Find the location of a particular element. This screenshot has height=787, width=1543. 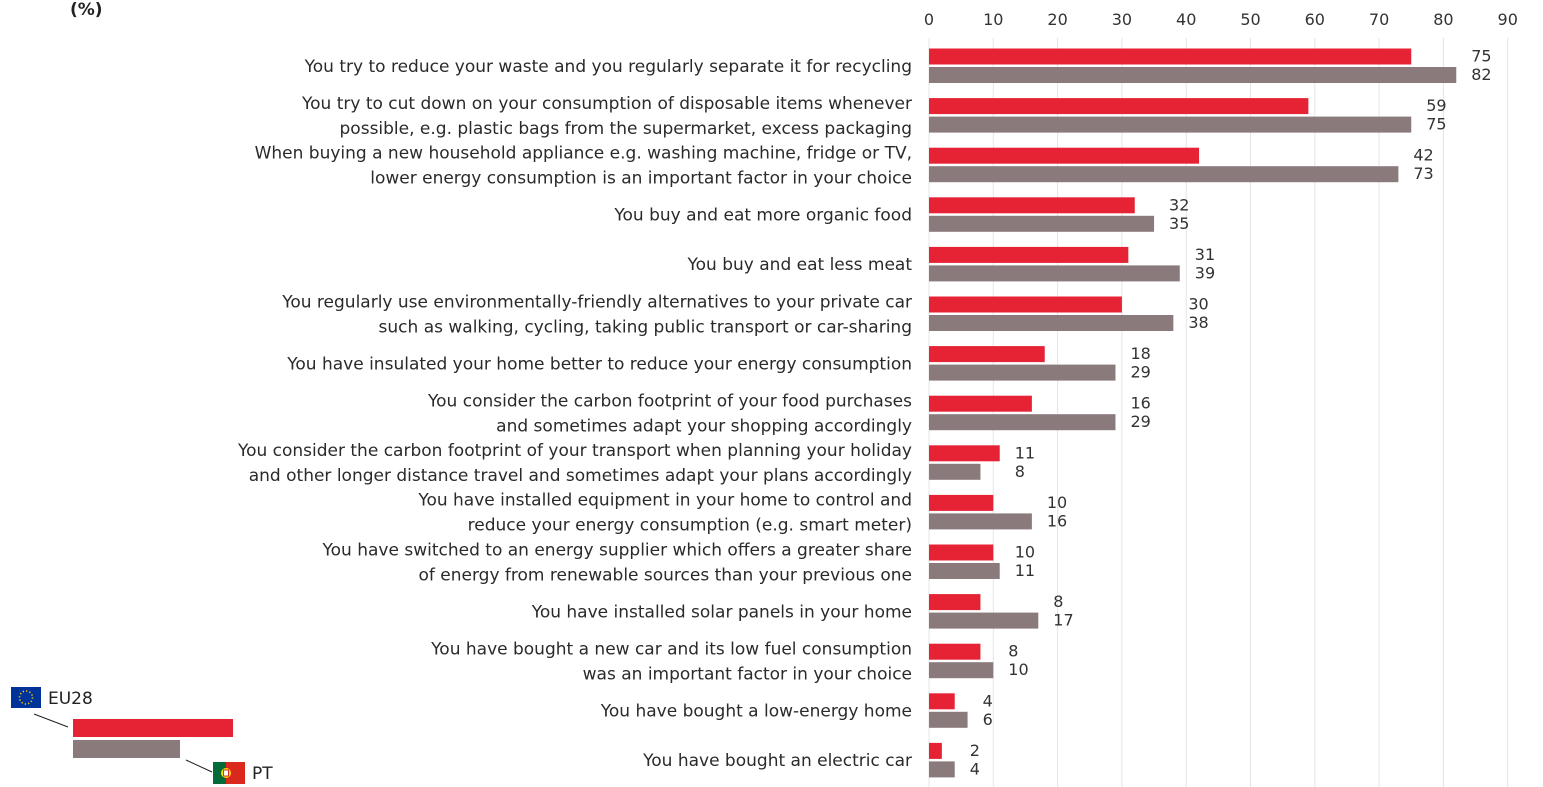

category-label: was an important factor in your choice is located at coordinates (747, 674).